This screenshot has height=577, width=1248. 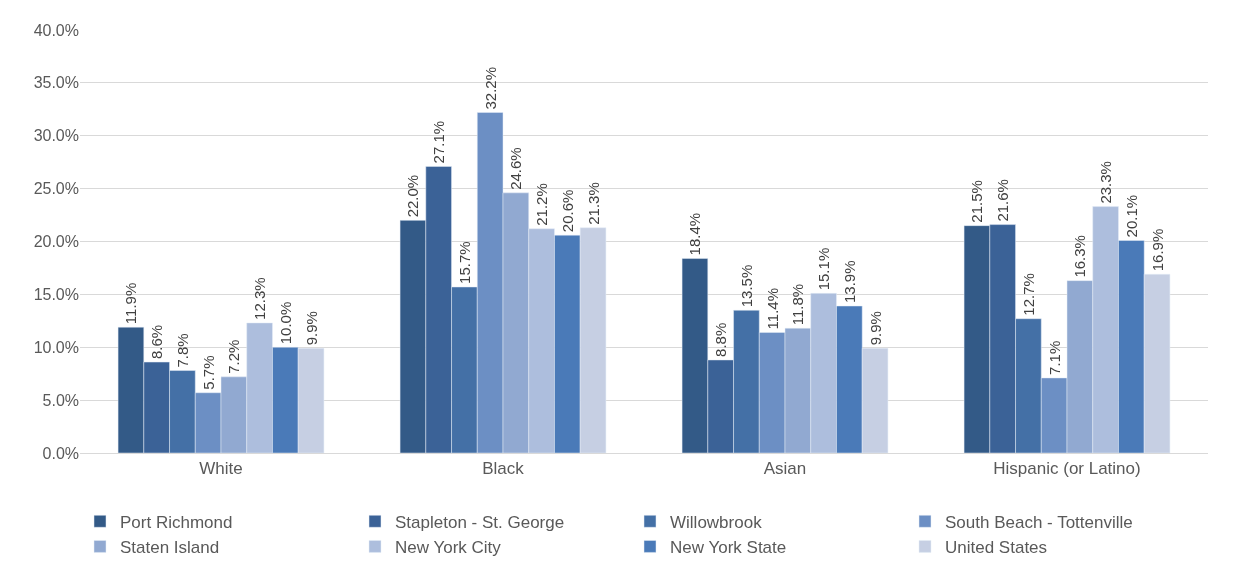 What do you see at coordinates (448, 548) in the screenshot?
I see `legend-label: New York City` at bounding box center [448, 548].